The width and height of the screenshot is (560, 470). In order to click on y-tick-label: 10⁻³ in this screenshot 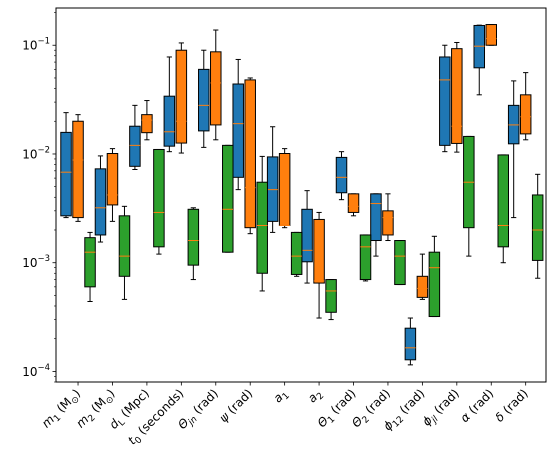, I will do `click(36, 262)`.